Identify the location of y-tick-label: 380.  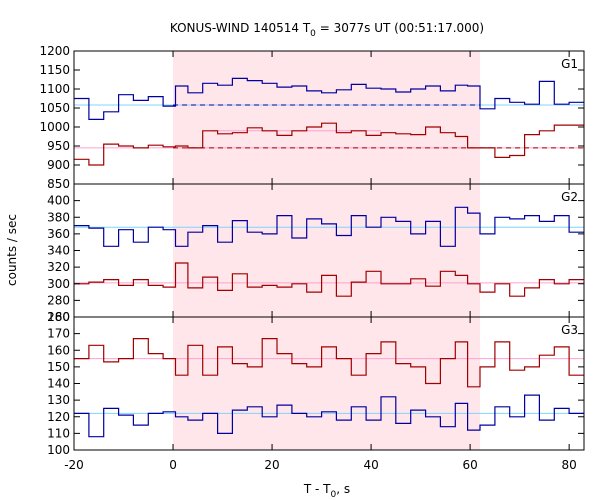
(58, 217).